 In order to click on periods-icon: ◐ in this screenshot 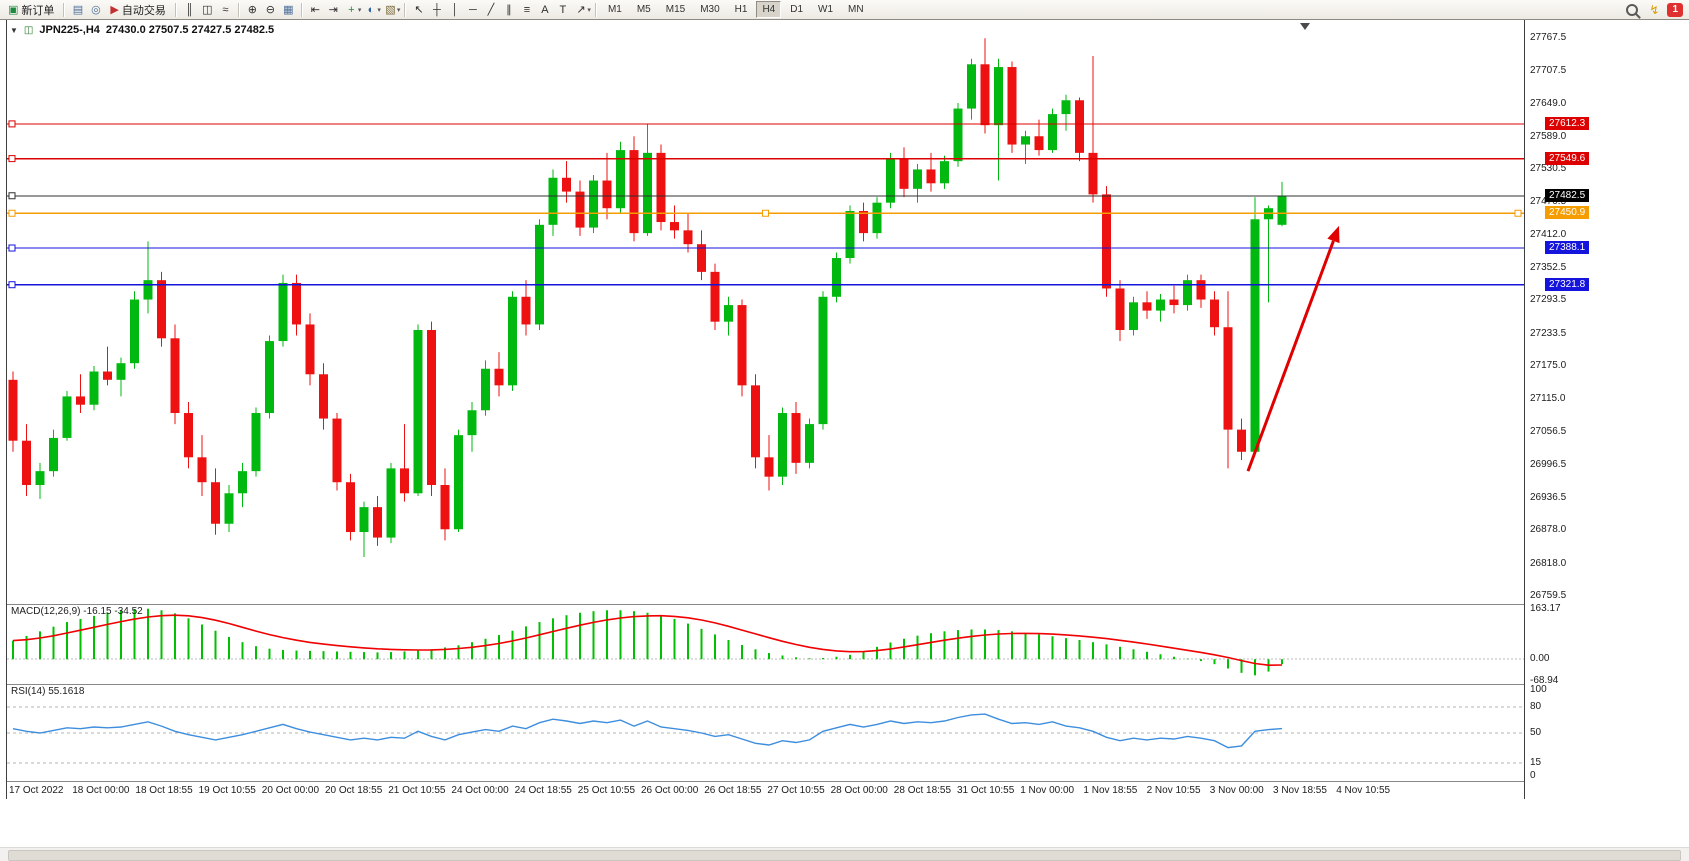, I will do `click(371, 9)`.